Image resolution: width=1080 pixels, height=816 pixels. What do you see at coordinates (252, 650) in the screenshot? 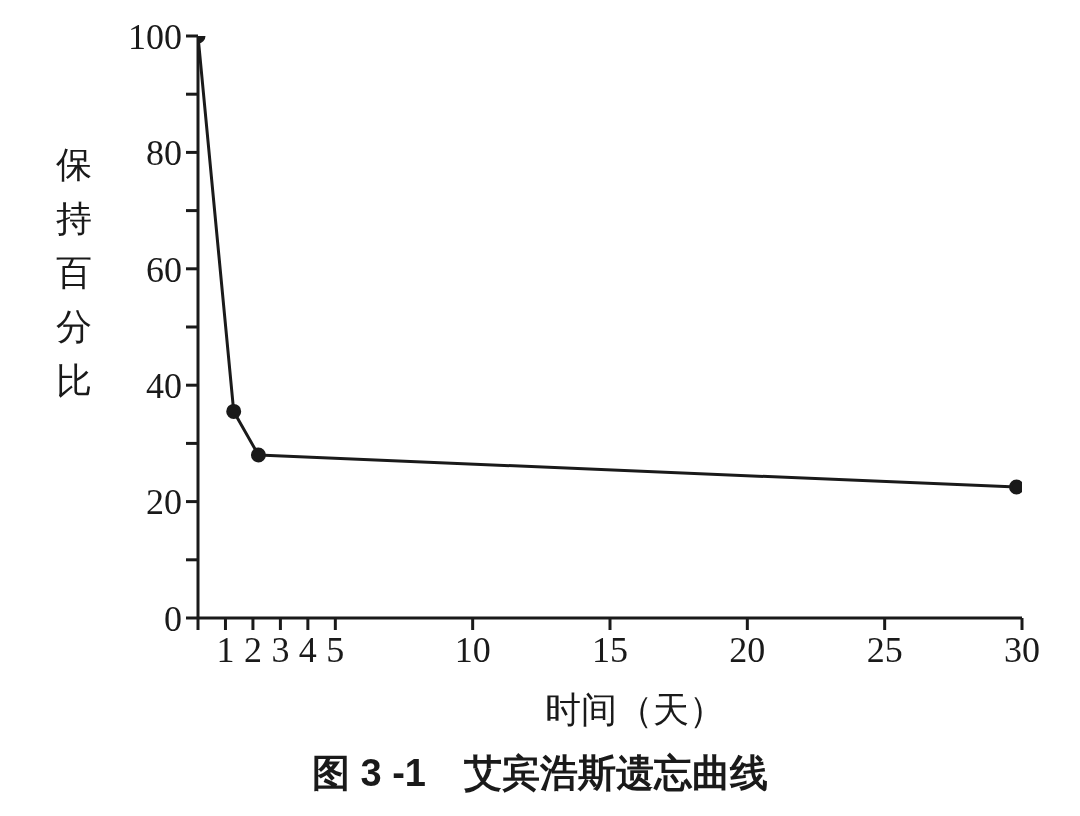
I see `x-tick-label: 2` at bounding box center [252, 650].